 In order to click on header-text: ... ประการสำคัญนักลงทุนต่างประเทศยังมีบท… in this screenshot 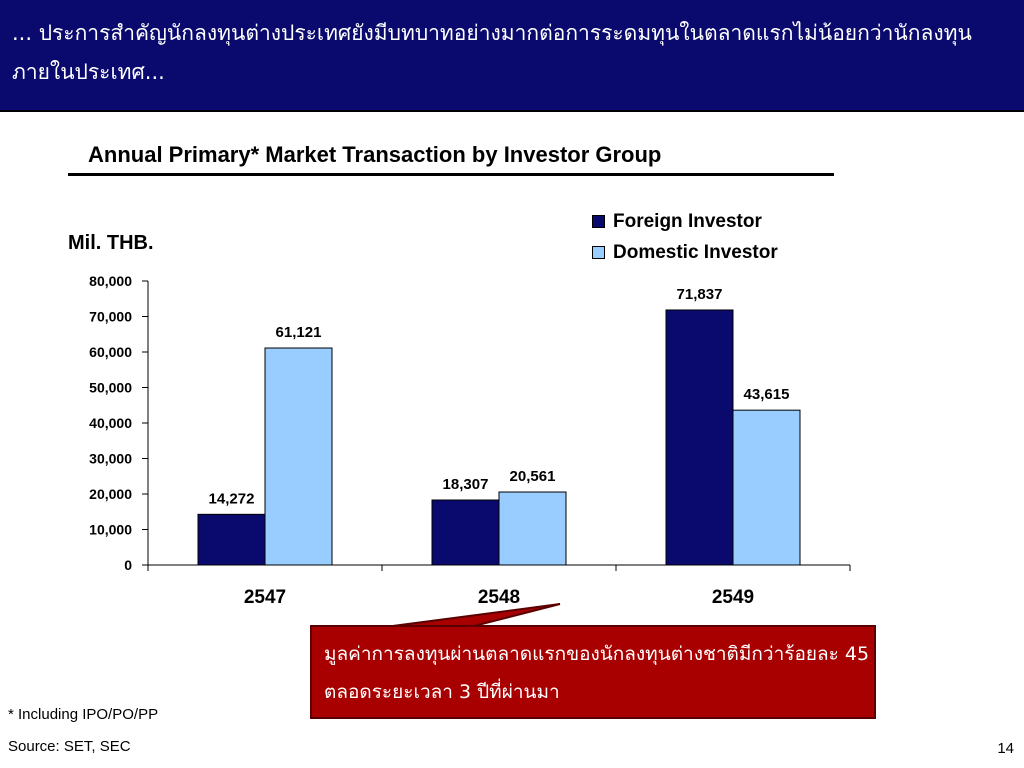, I will do `click(492, 52)`.